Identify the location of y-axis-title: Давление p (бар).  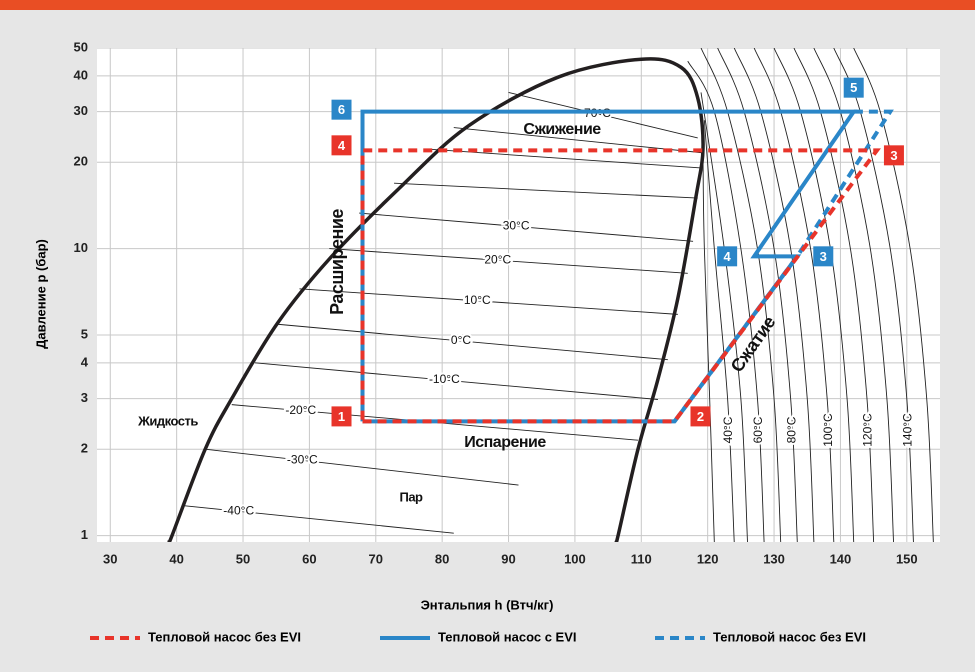
(40, 294).